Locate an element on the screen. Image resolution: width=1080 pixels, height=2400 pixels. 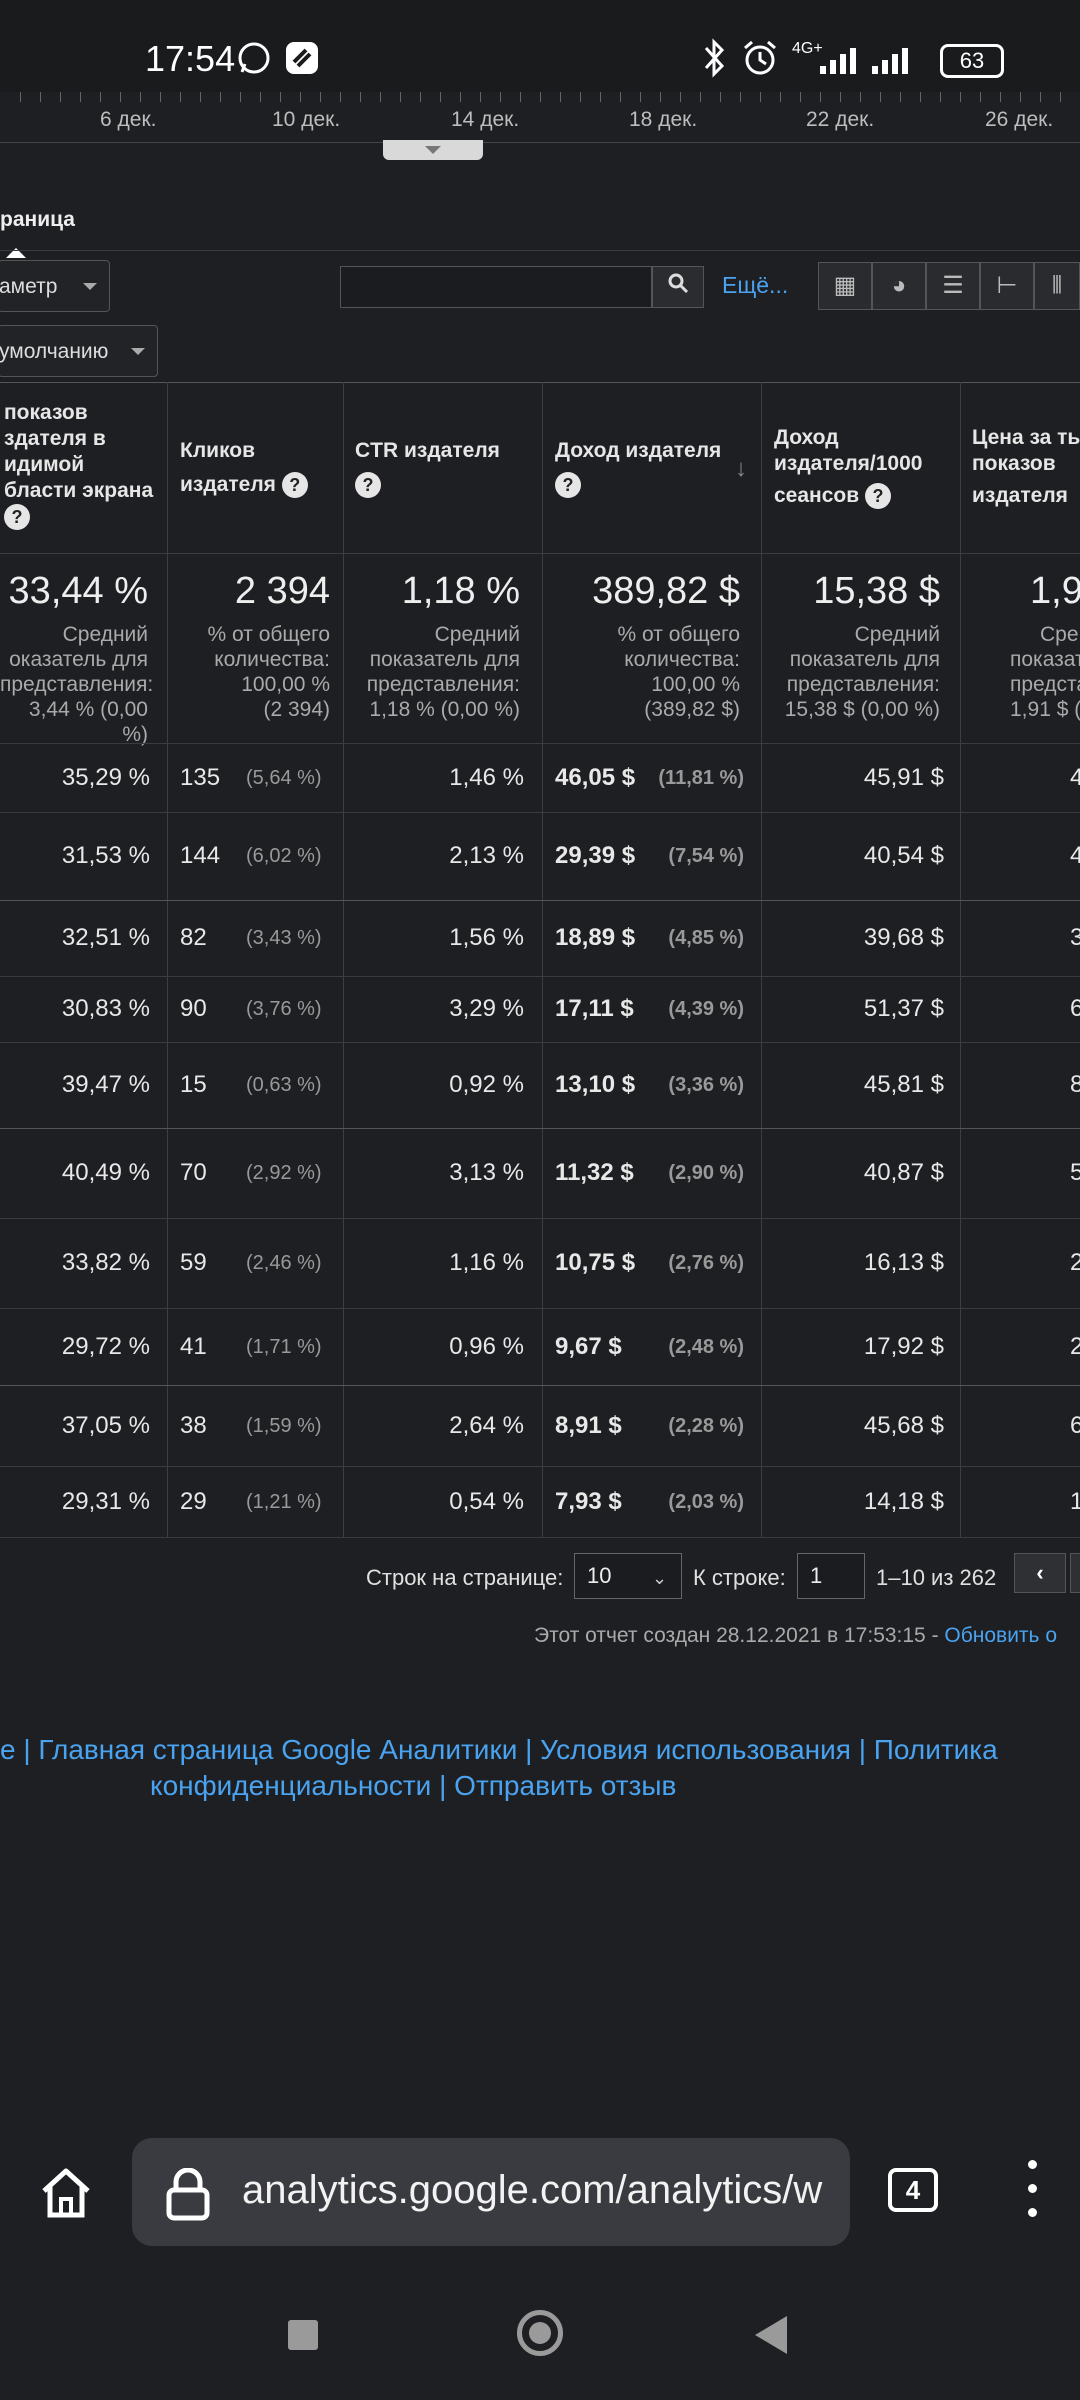
column-header-revenue: Доход издателя ? is located at coordinates (638, 468).